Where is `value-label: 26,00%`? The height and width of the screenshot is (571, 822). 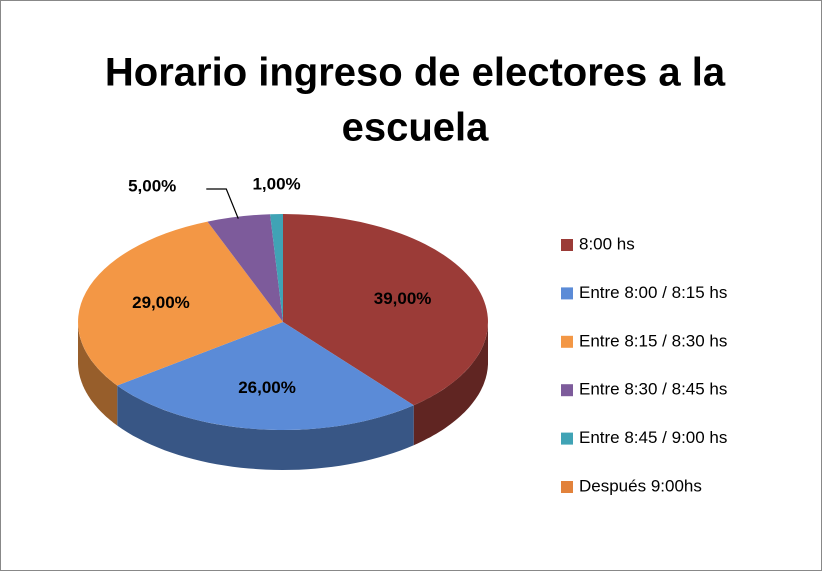 value-label: 26,00% is located at coordinates (267, 387).